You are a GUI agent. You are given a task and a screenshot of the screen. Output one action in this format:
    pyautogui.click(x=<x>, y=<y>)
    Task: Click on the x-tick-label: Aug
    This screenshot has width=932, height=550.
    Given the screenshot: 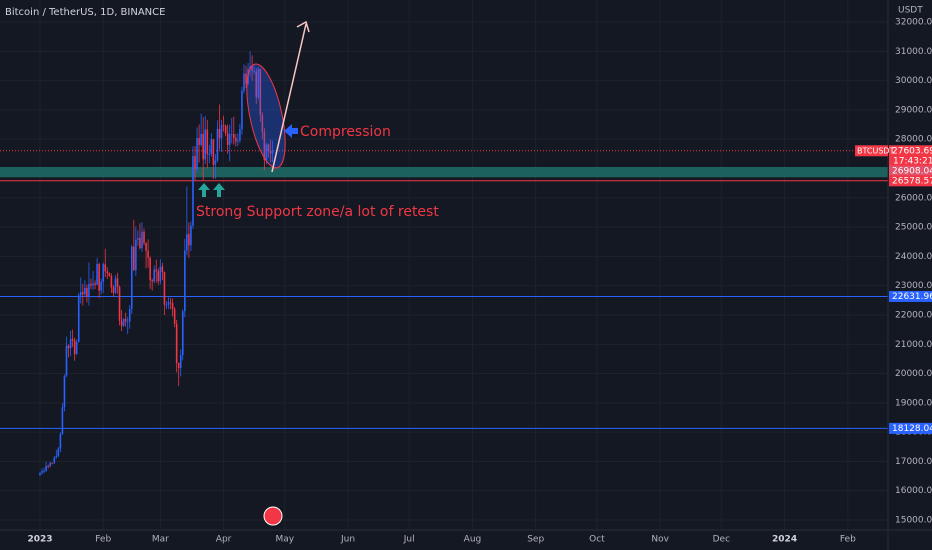 What is the action you would take?
    pyautogui.click(x=473, y=540)
    